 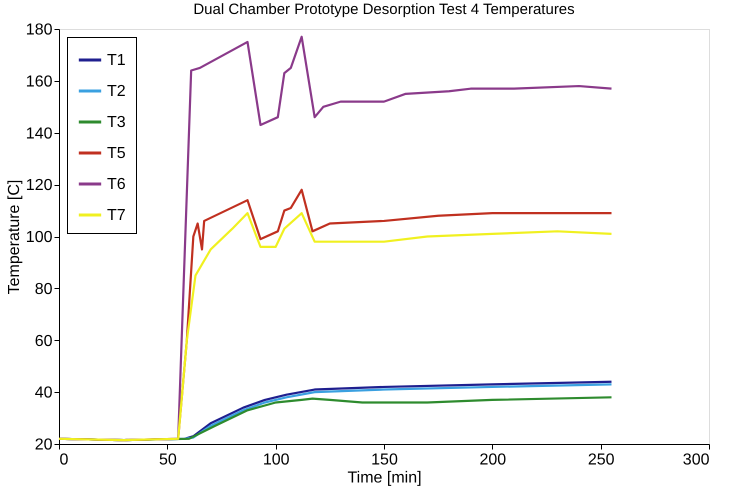 What do you see at coordinates (276, 460) in the screenshot?
I see `x-tick-label: 100` at bounding box center [276, 460].